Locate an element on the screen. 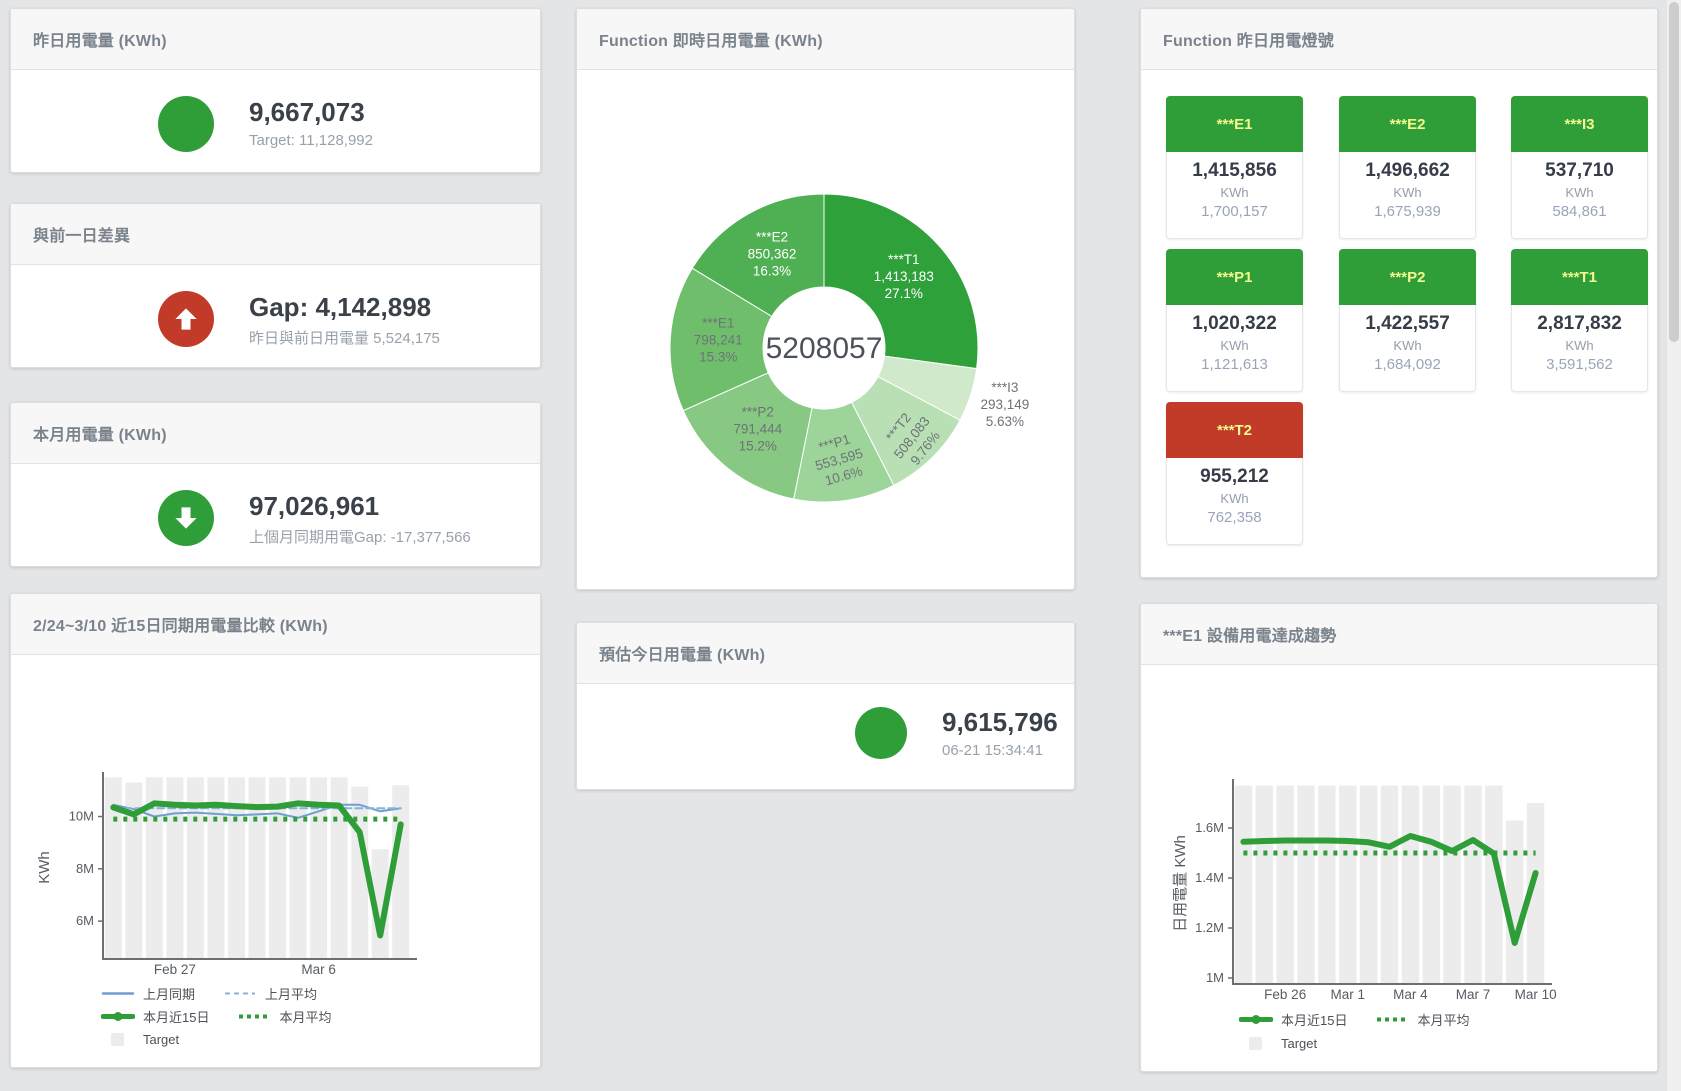 This screenshot has height=1091, width=1681. tile-value: 1,496,662 is located at coordinates (1407, 170).